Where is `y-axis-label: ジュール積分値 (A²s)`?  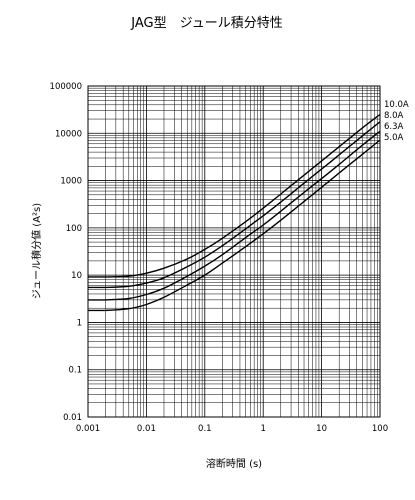
y-axis-label: ジュール積分値 (A²s) is located at coordinates (36, 251).